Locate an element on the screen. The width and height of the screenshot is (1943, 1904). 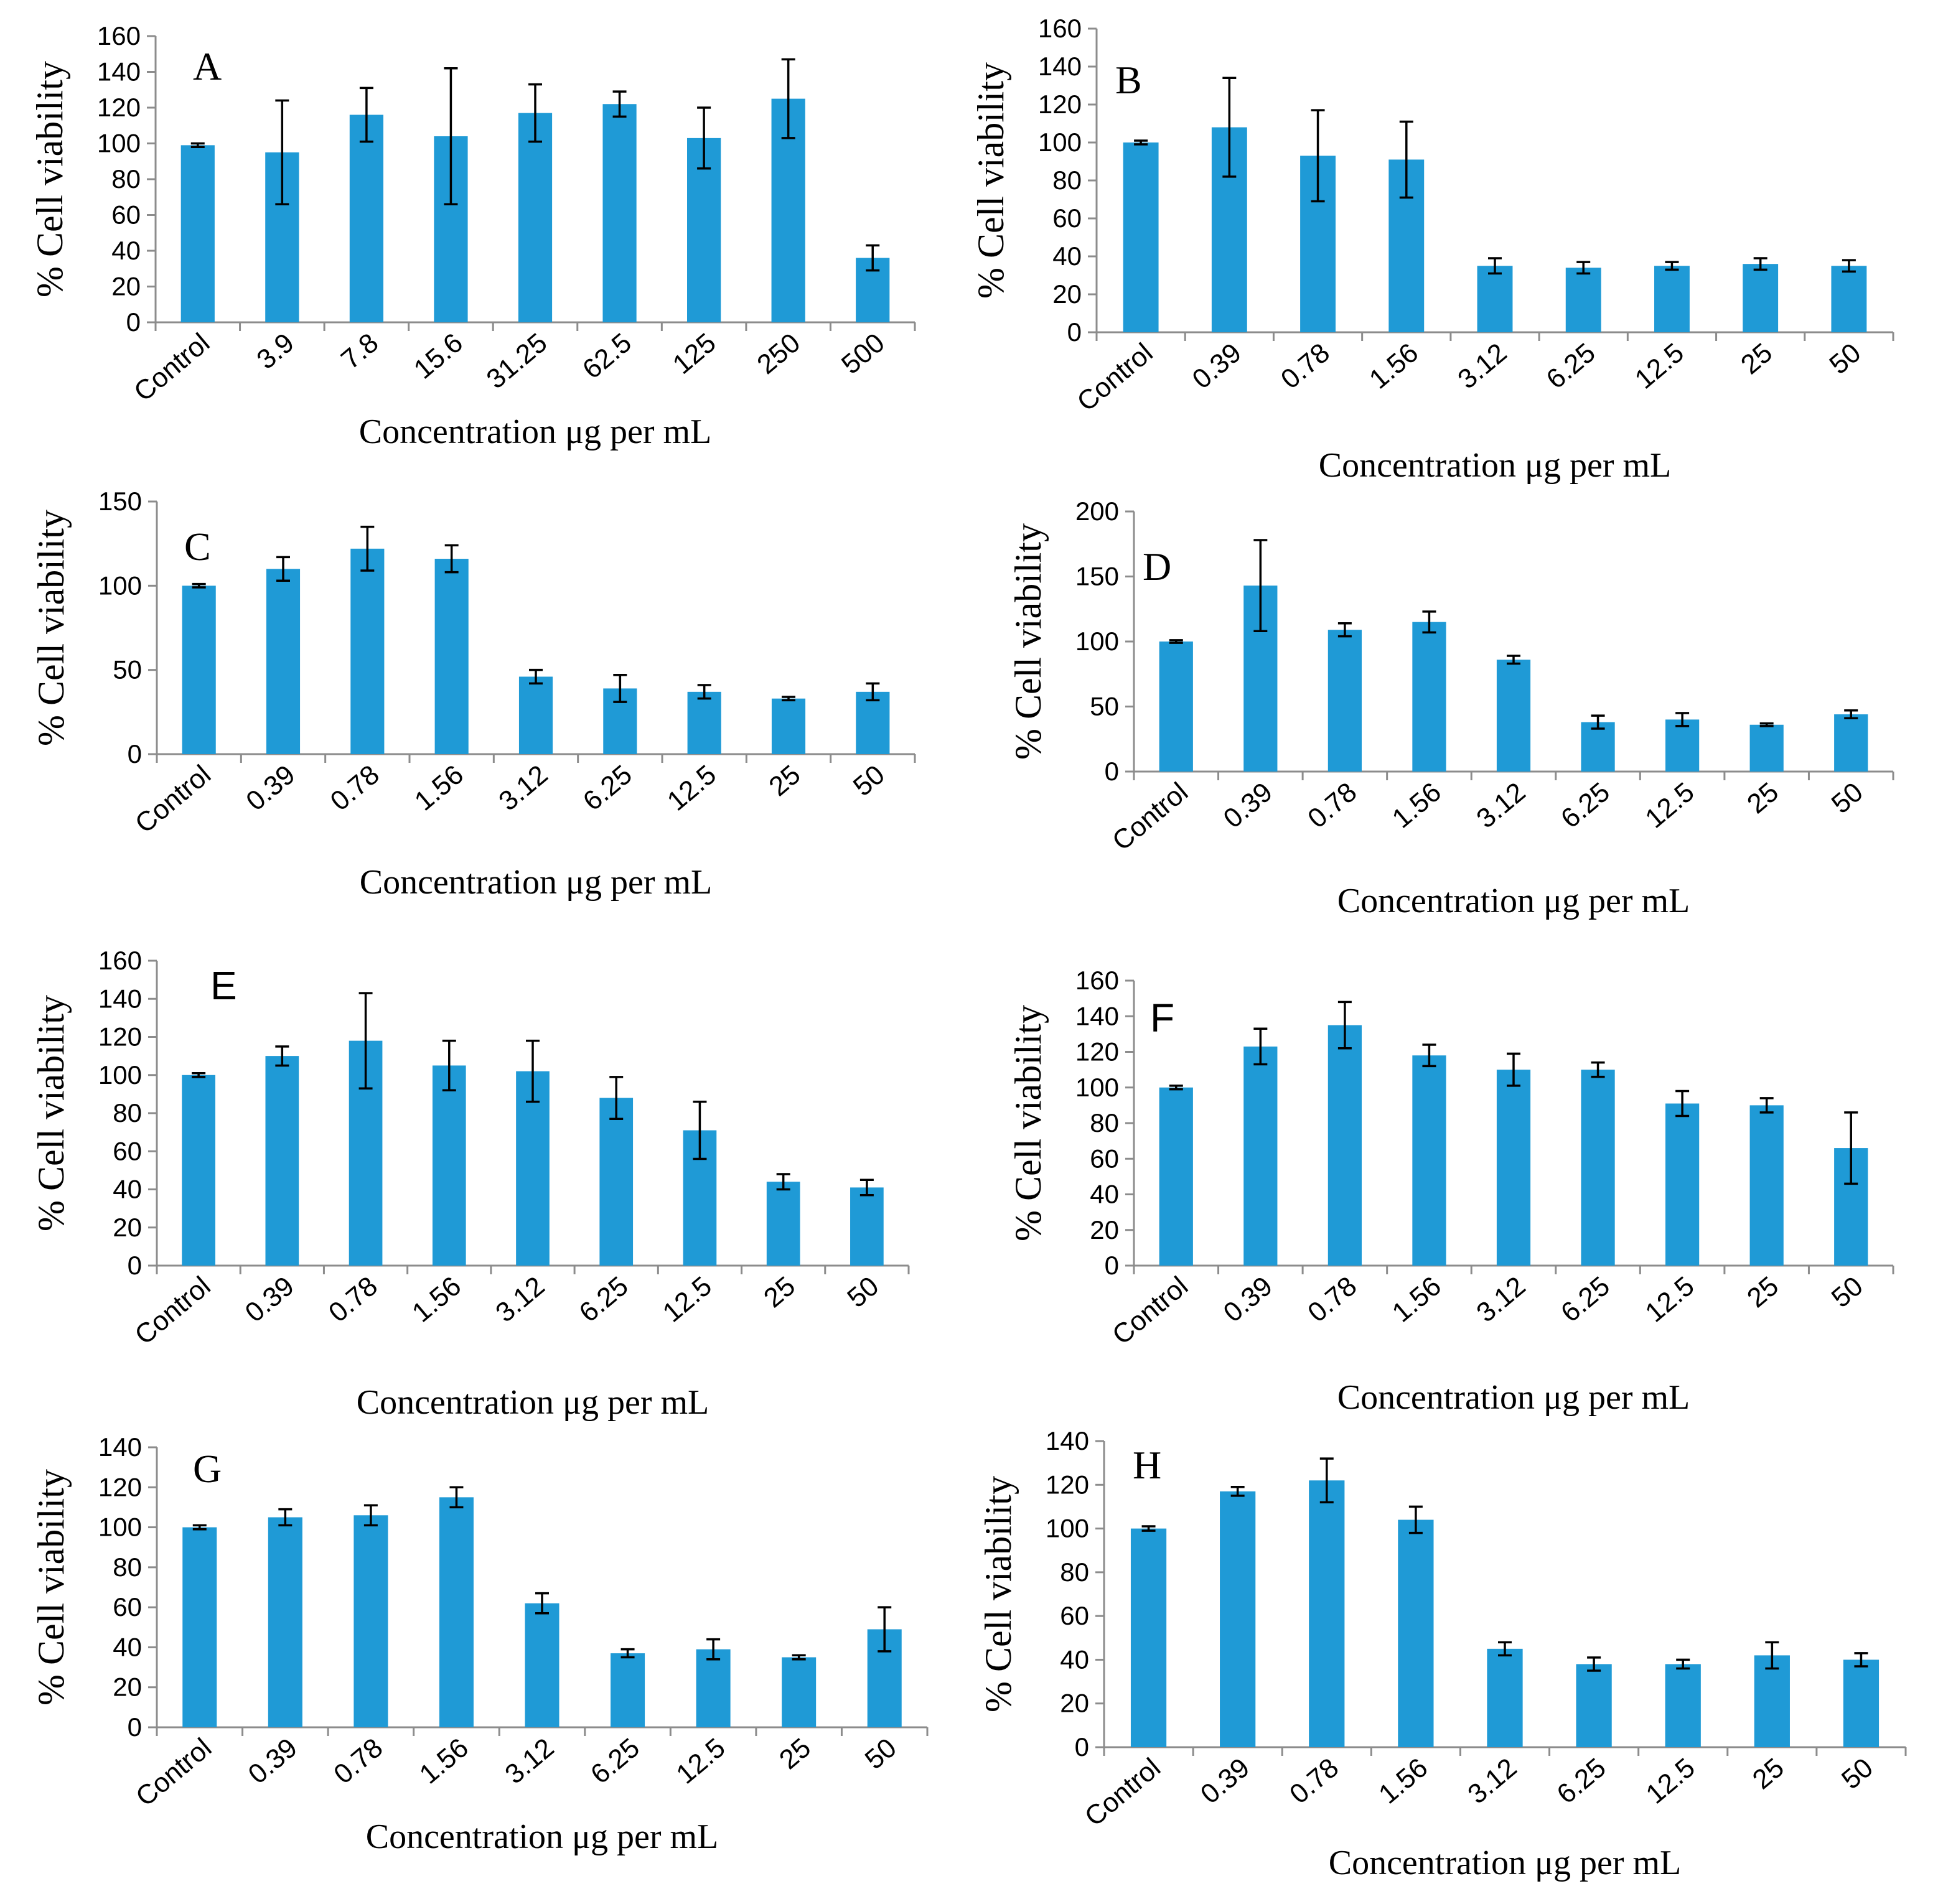
x-category-label: 500 is located at coordinates (863, 353).